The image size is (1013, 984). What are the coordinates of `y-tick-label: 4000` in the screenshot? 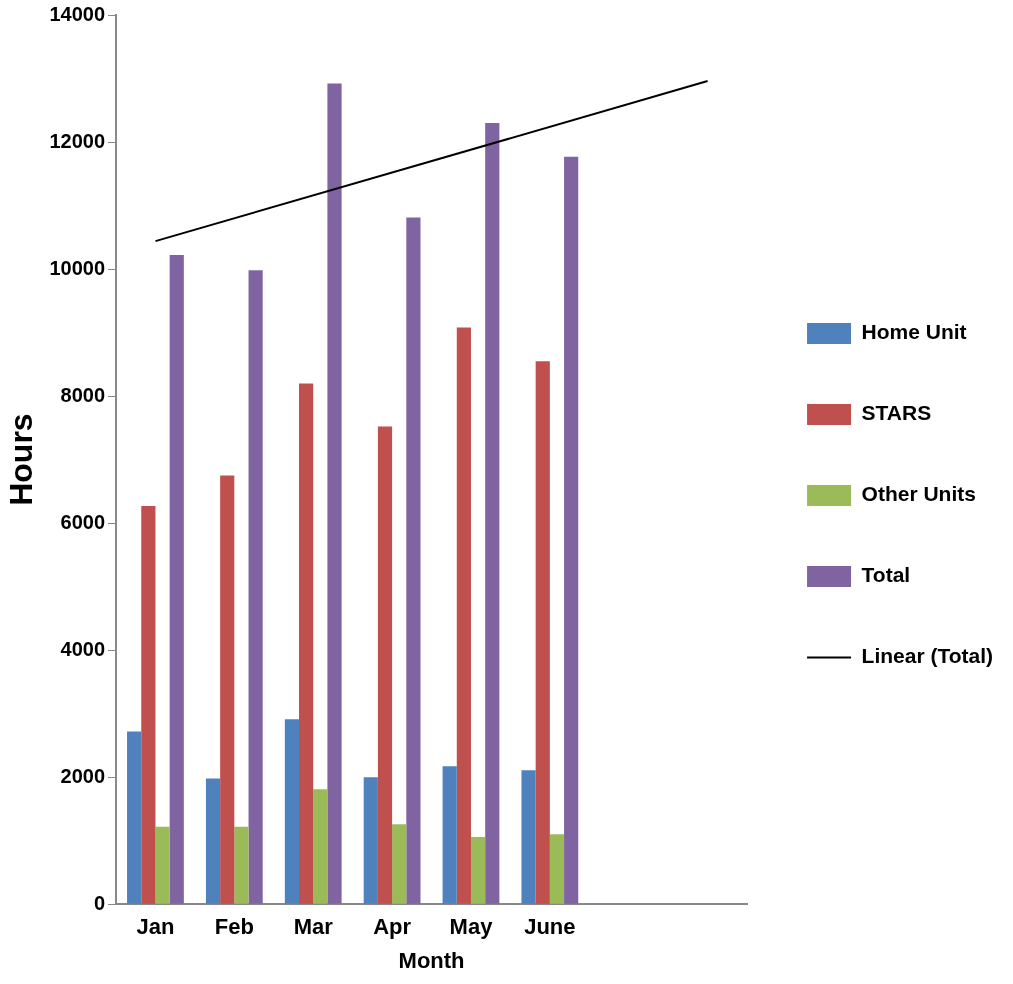 It's located at (83, 648).